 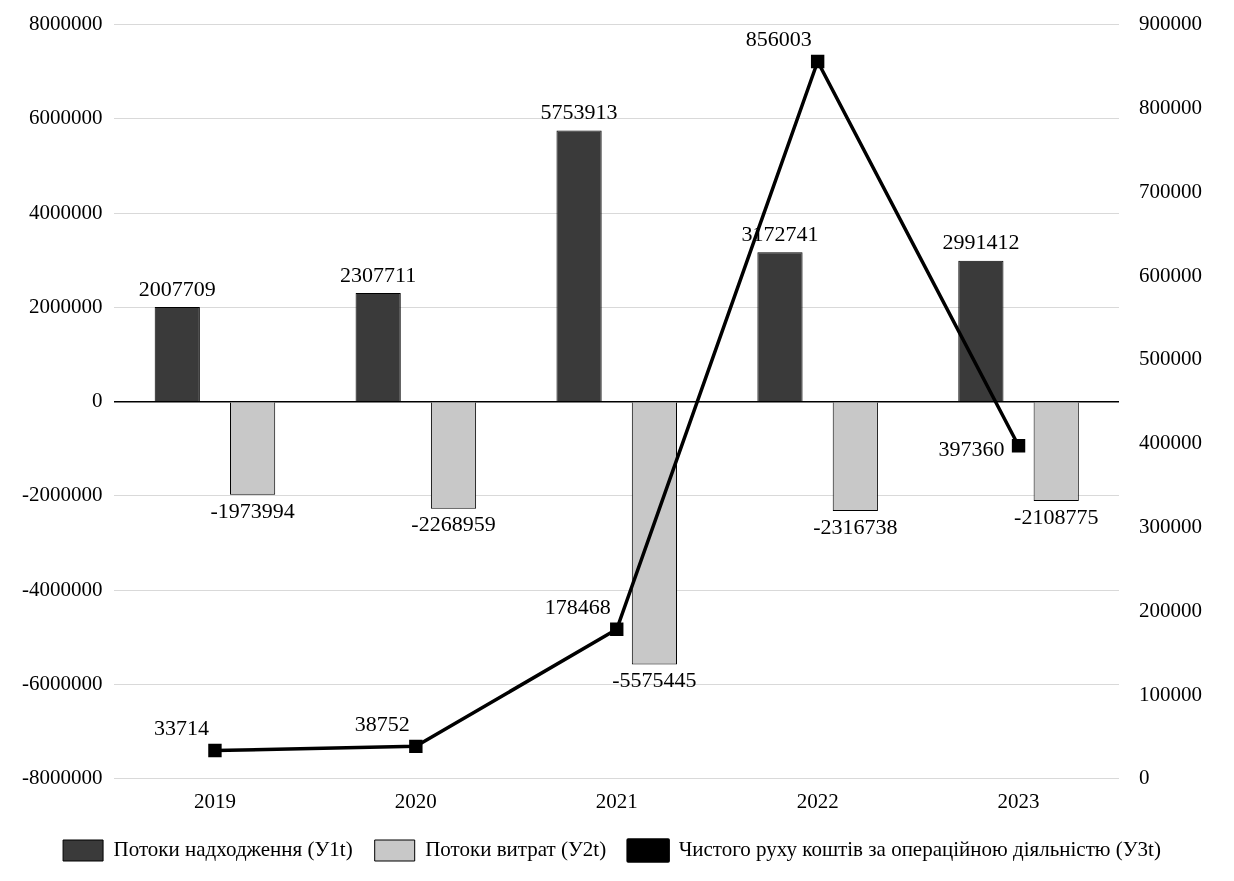 I want to click on y2-tick-label: 100000, so click(x=1170, y=693).